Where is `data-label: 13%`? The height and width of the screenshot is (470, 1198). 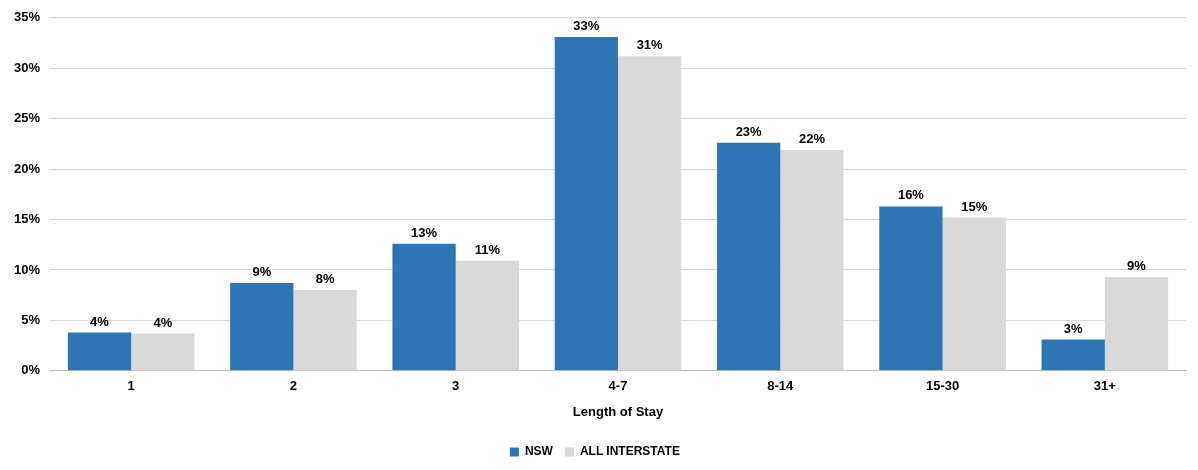 data-label: 13% is located at coordinates (424, 232).